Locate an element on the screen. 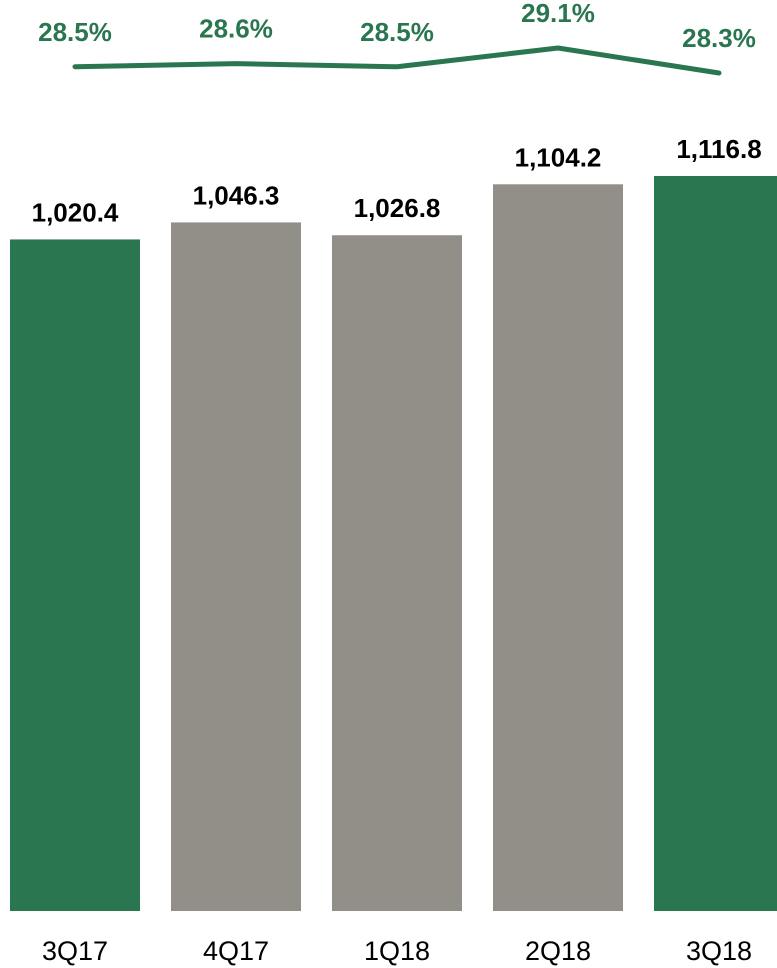  bar-3q18 is located at coordinates (715, 543).